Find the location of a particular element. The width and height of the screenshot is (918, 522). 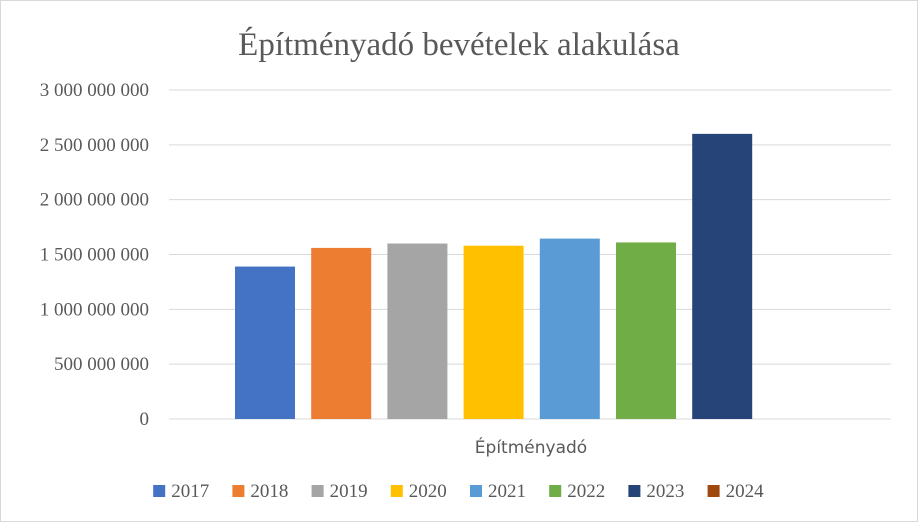

legend-label: 2021 is located at coordinates (507, 491).